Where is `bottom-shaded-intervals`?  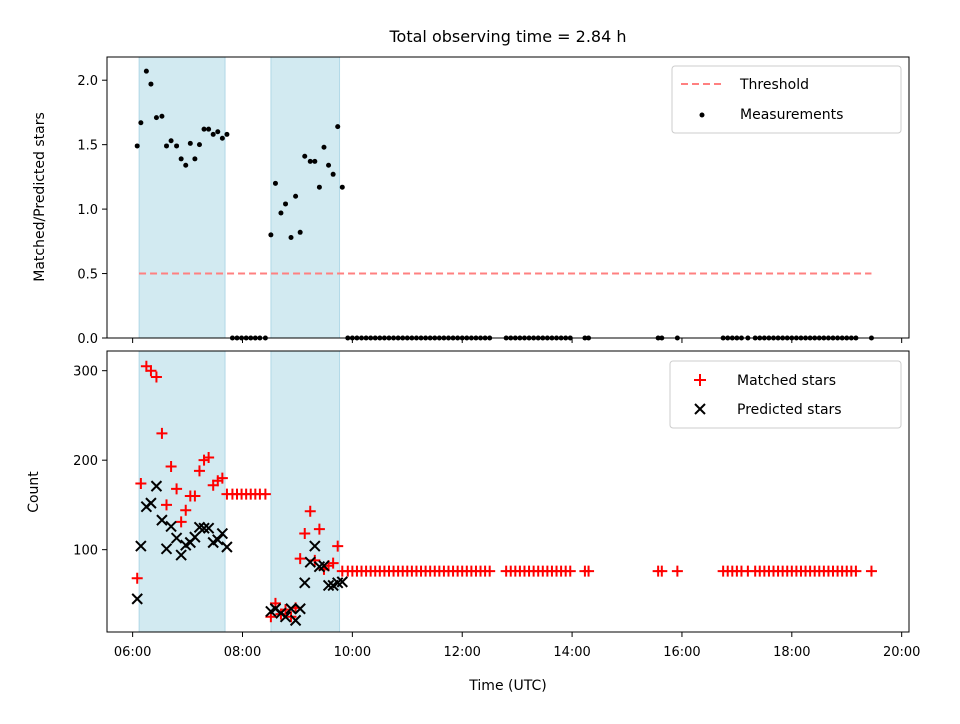
bottom-shaded-intervals is located at coordinates (239, 491).